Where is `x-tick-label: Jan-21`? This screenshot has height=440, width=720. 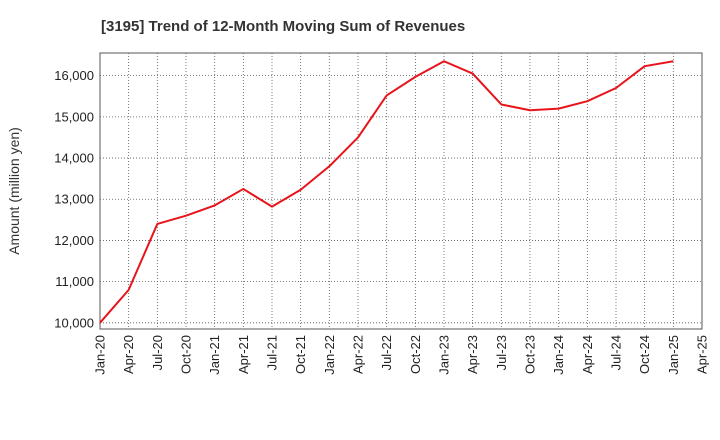
x-tick-label: Jan-21 is located at coordinates (214, 355).